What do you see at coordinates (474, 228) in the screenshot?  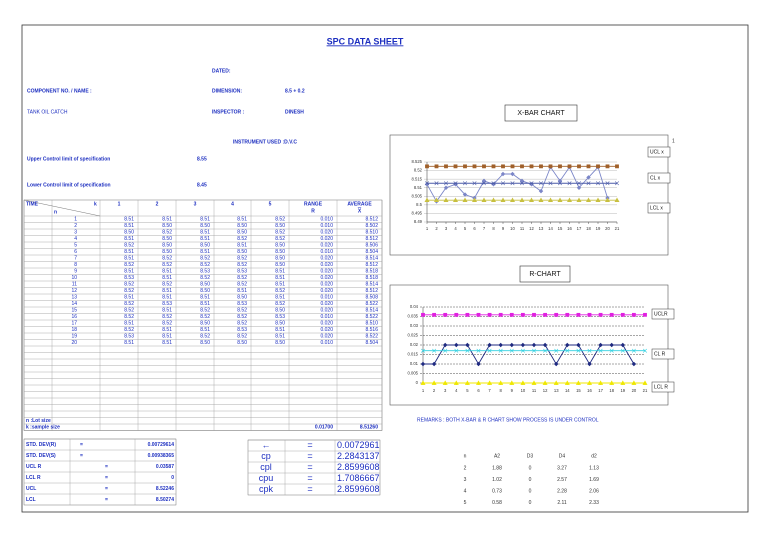 I see `x-tick-label: 6` at bounding box center [474, 228].